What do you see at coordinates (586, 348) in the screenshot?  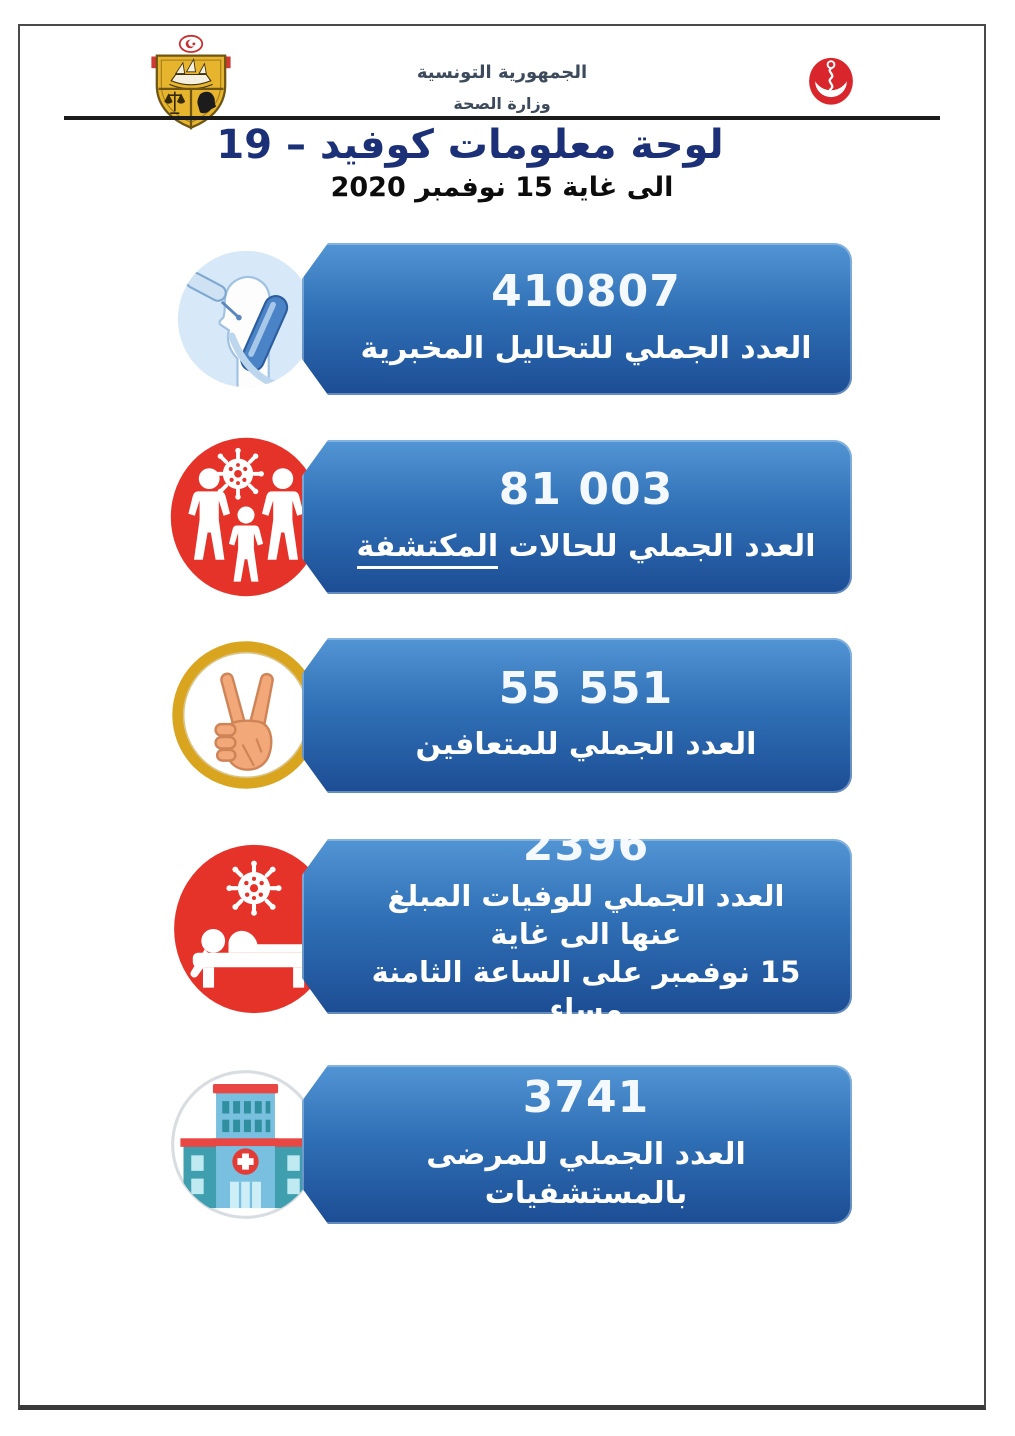 I see `stat-label: العدد الجملي للتحاليل المخبرية` at bounding box center [586, 348].